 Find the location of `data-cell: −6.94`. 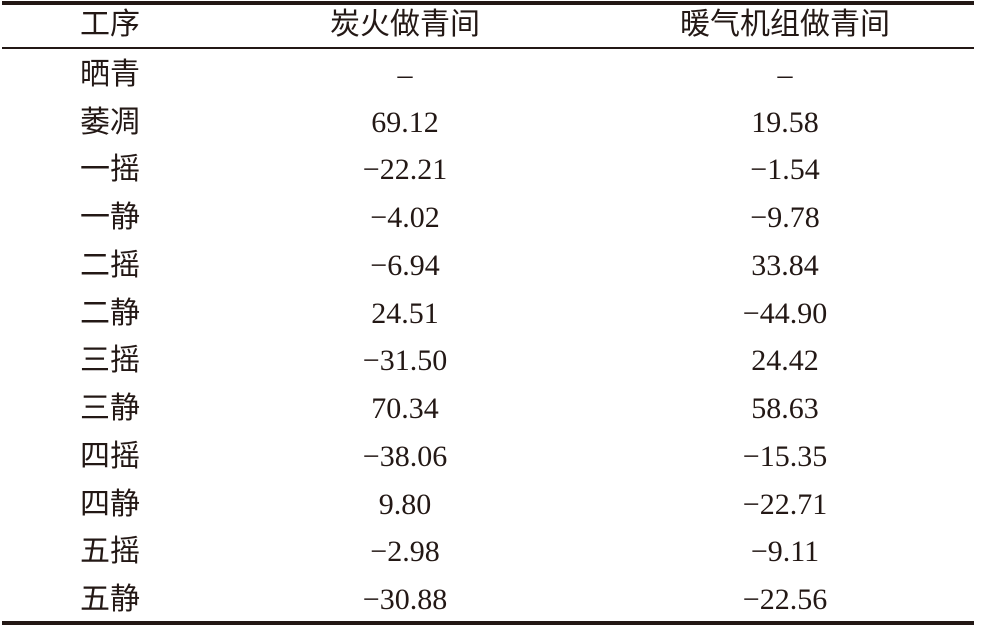

data-cell: −6.94 is located at coordinates (405, 265).